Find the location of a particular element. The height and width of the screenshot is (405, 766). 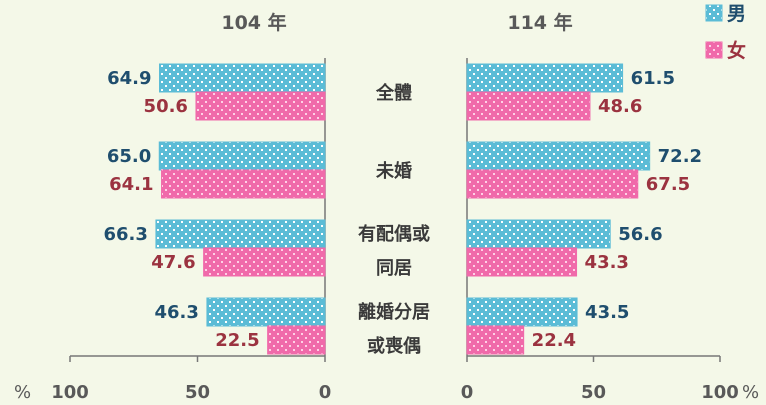

data-label-104-female: 64.1 is located at coordinates (131, 184).